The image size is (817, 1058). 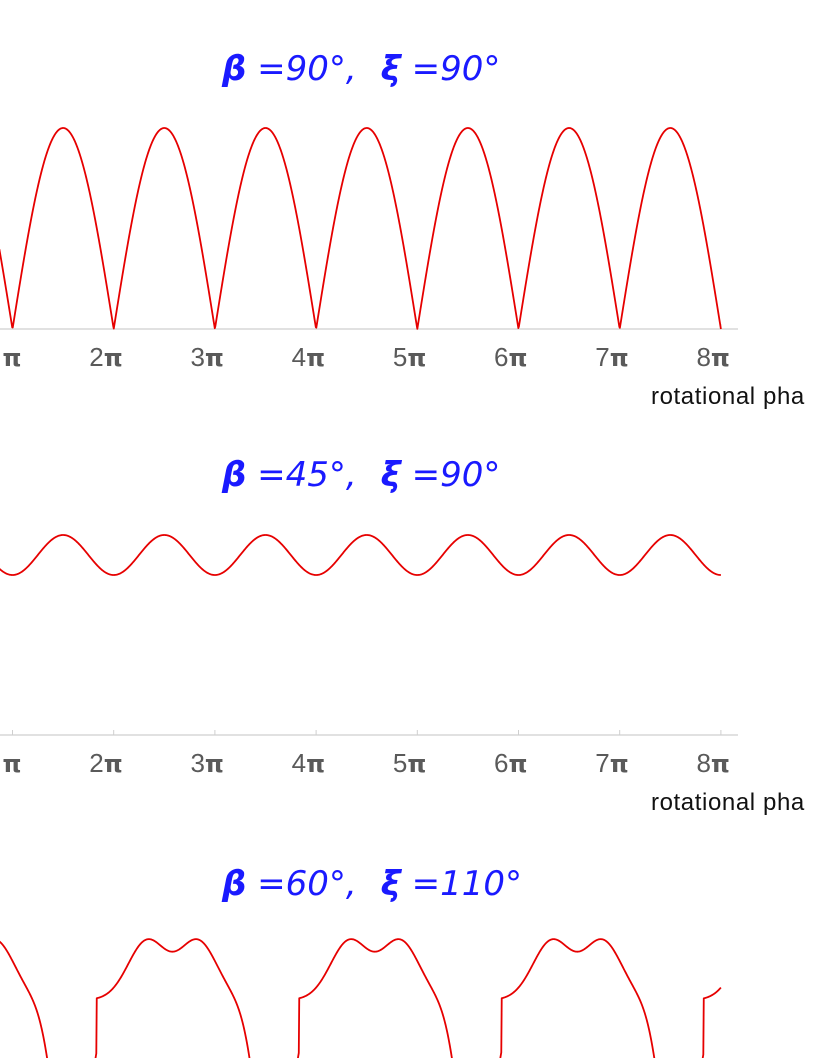 I want to click on panel-3-title-beta: β, so click(x=233, y=884).